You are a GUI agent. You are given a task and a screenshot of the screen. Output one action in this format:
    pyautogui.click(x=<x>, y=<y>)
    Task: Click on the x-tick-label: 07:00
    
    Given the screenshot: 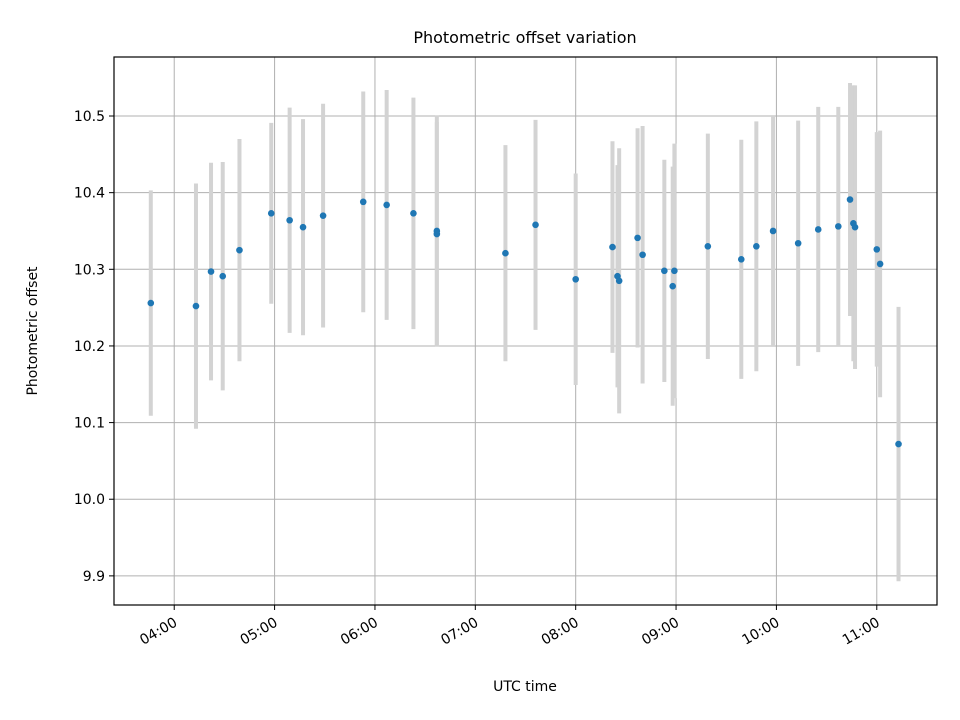 What is the action you would take?
    pyautogui.click(x=459, y=632)
    